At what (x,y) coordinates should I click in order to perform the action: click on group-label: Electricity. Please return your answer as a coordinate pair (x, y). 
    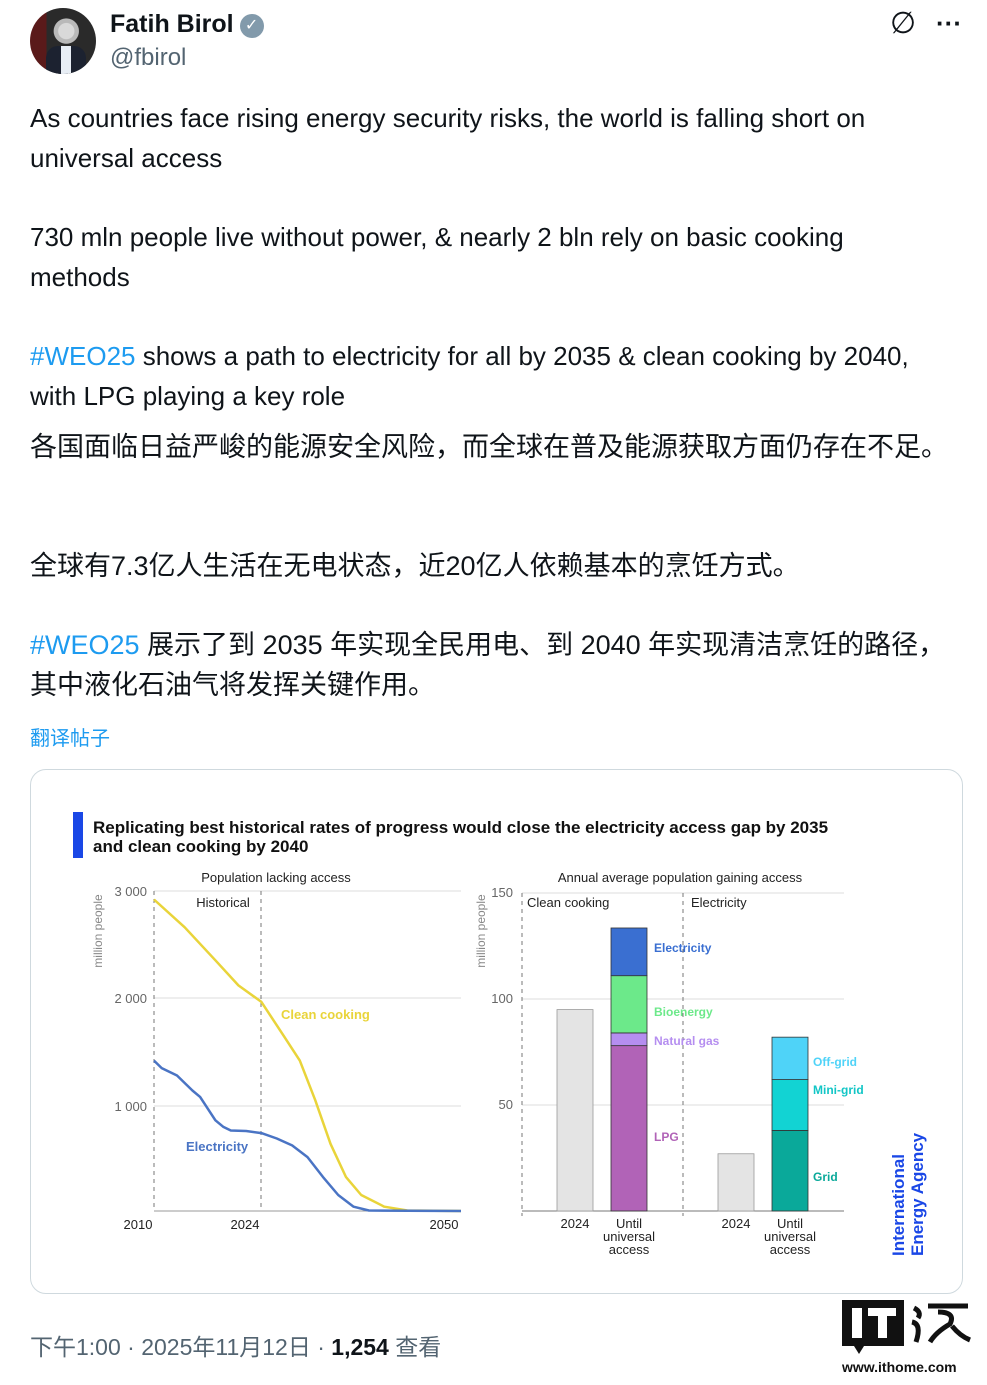
    Looking at the image, I should click on (719, 902).